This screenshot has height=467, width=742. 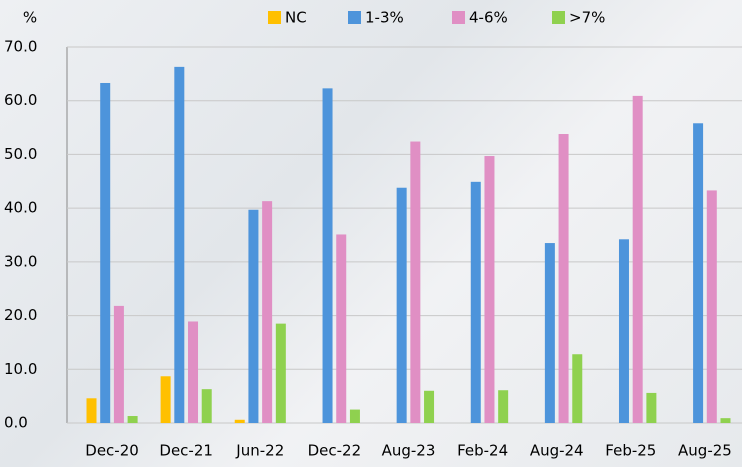 What do you see at coordinates (16, 423) in the screenshot?
I see `y-tick-label: 0.0` at bounding box center [16, 423].